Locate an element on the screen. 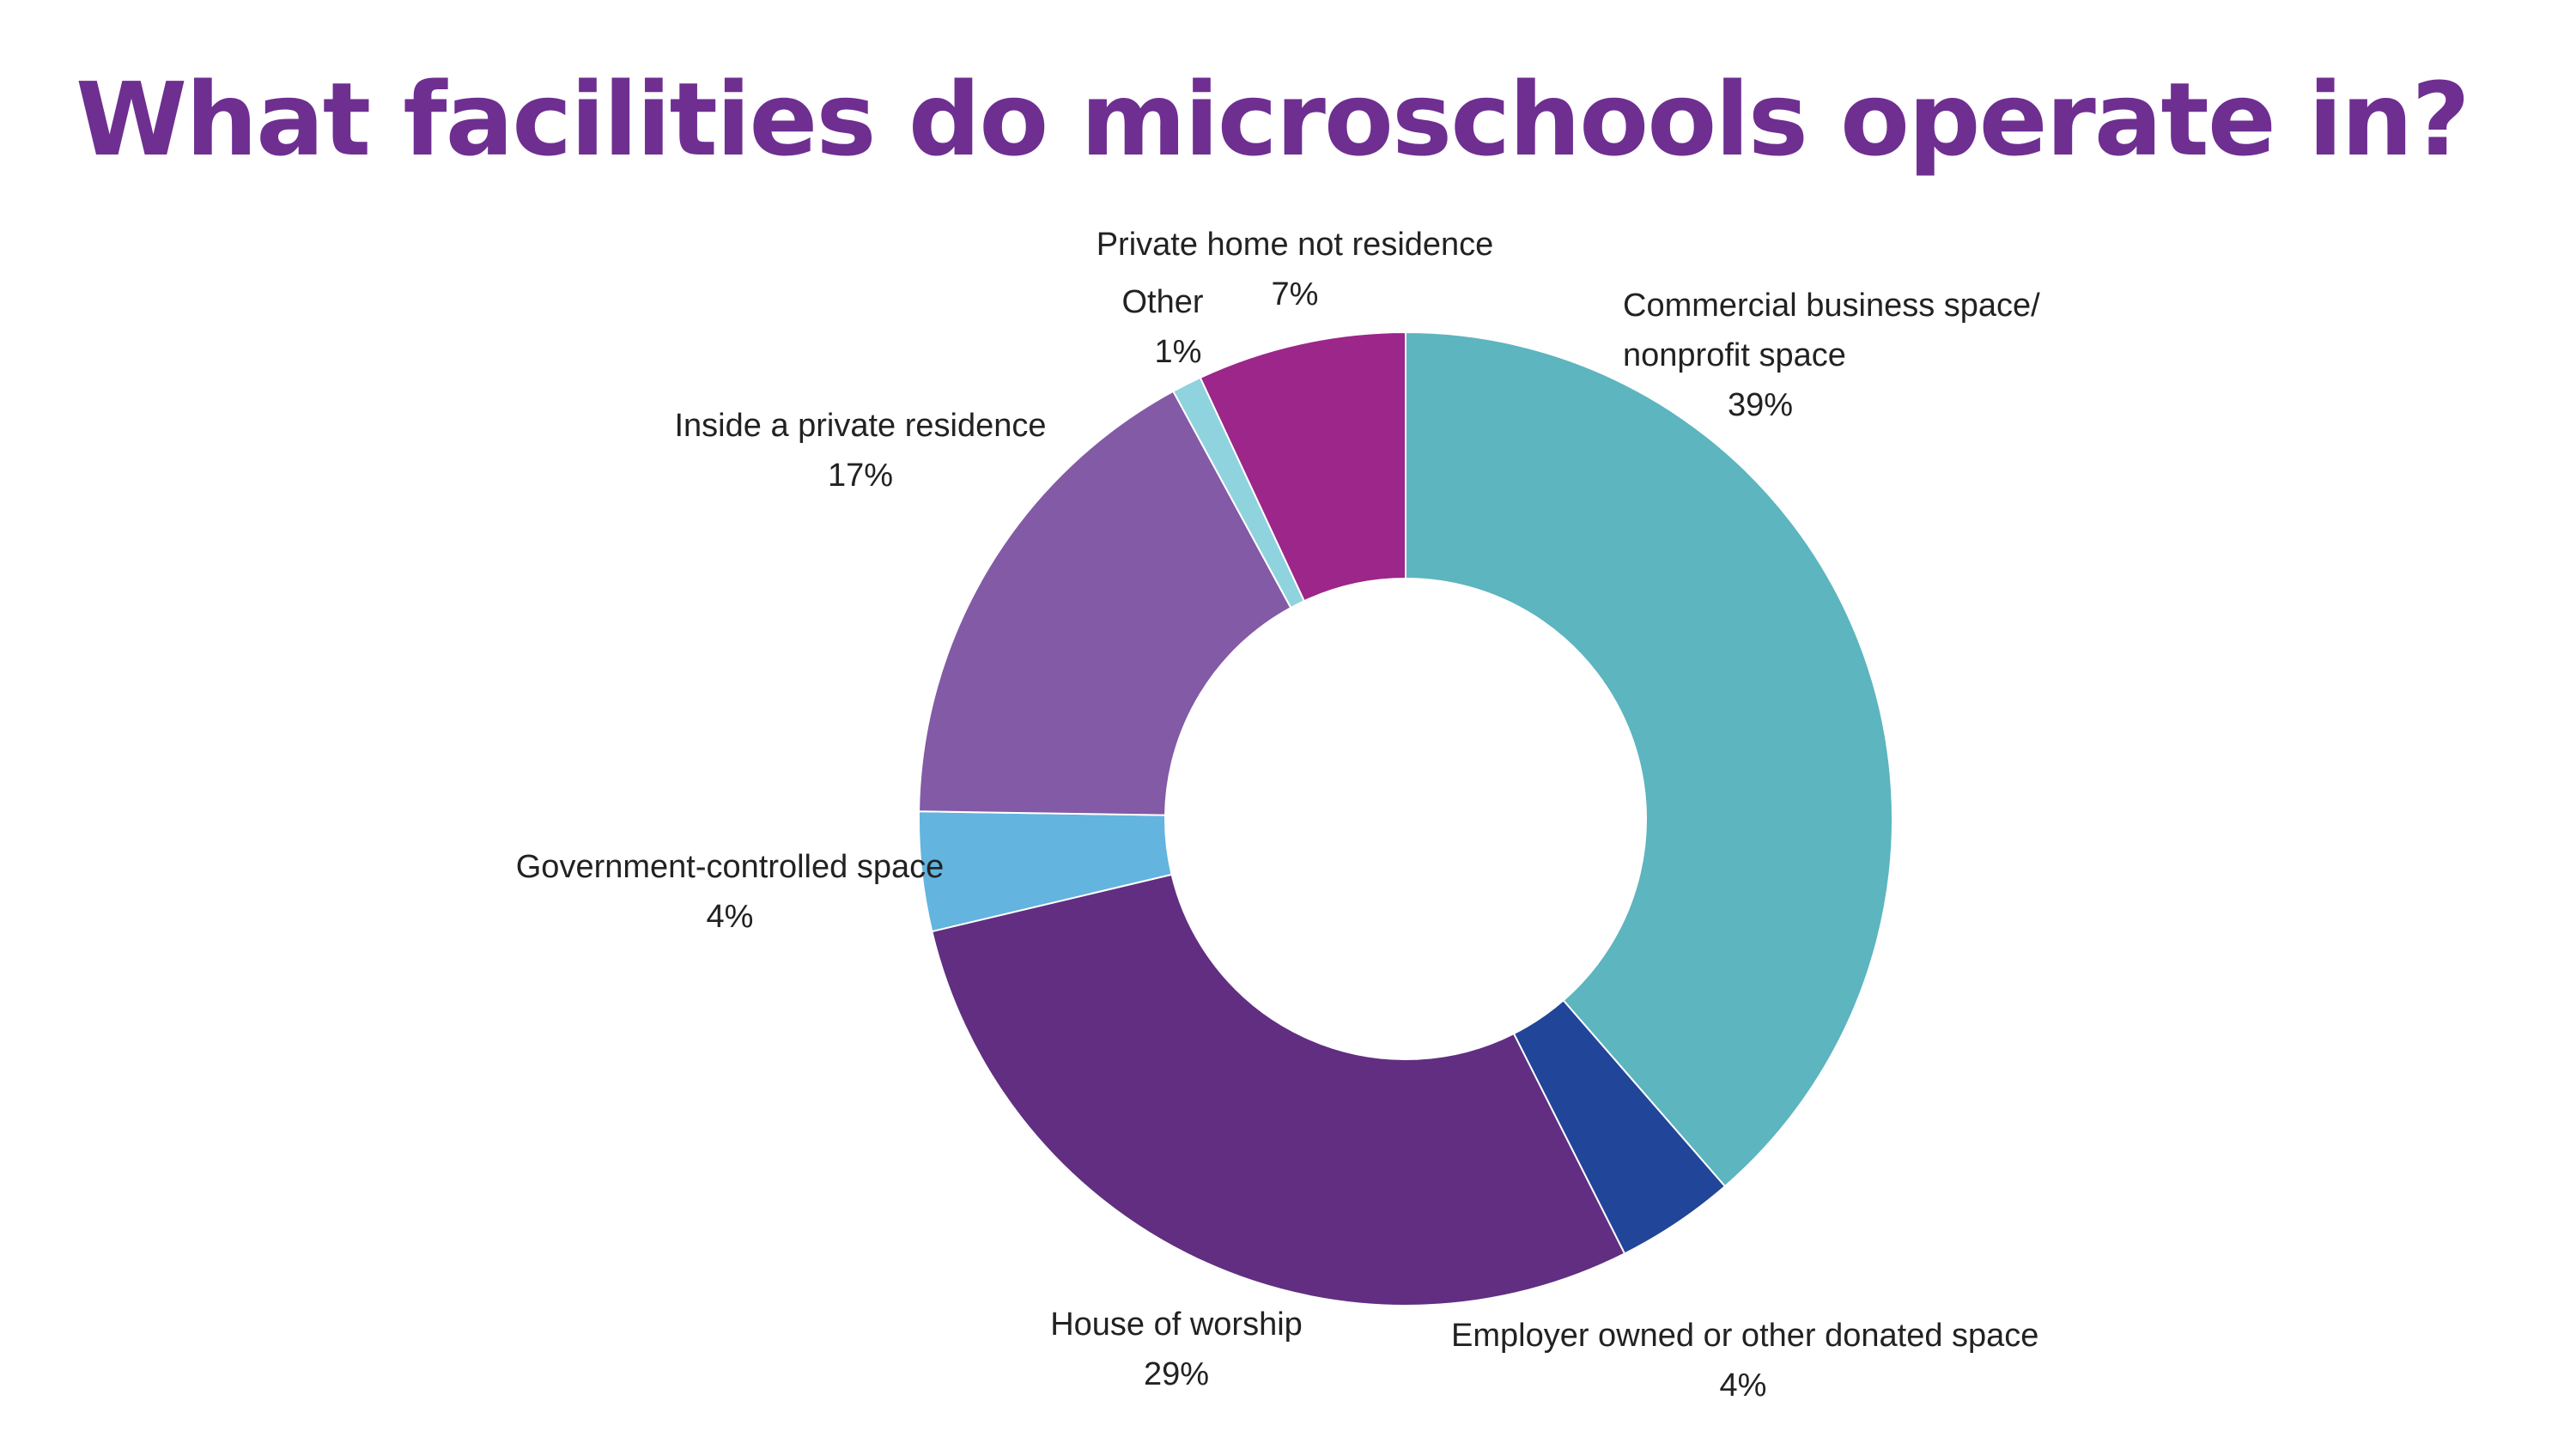 This screenshot has width=2576, height=1449. donut-slice-commercial-business-space-nonprofit-space is located at coordinates (1649, 759).